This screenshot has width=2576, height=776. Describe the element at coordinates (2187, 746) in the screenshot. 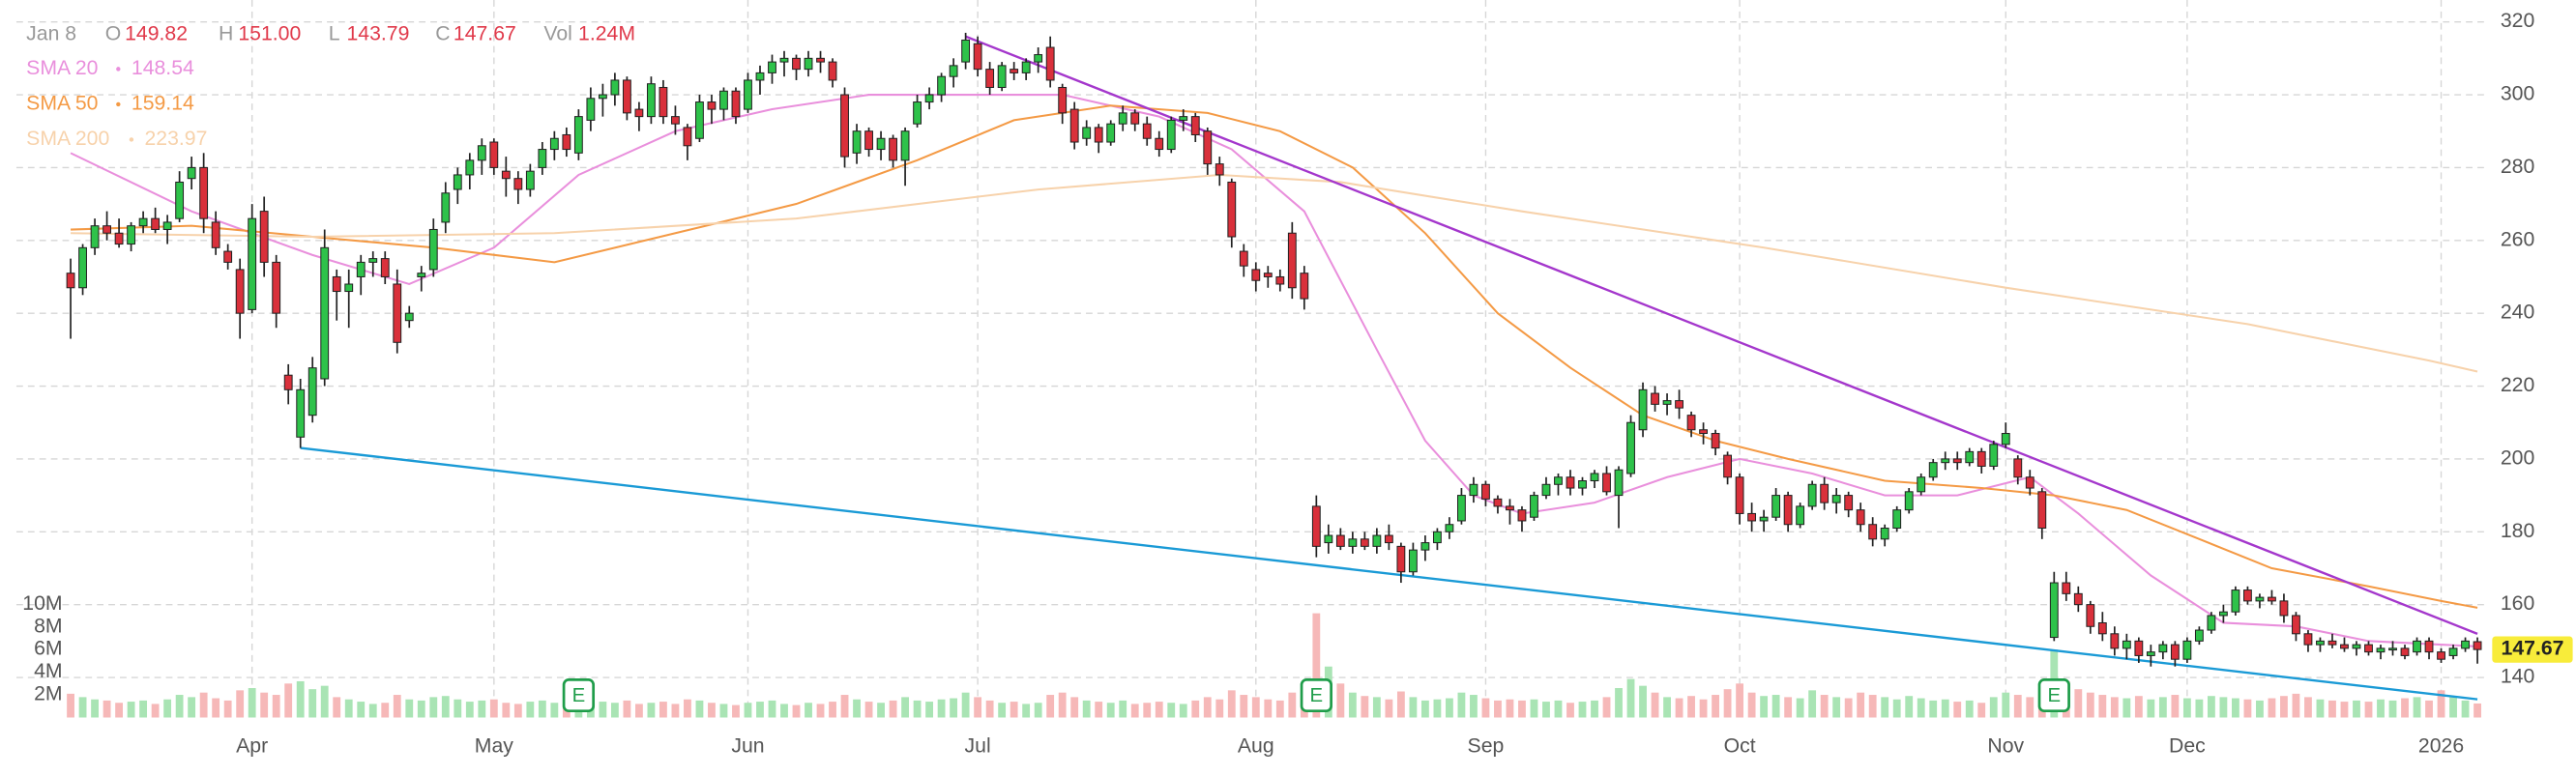

I see `x-tick-label: Dec` at that location.